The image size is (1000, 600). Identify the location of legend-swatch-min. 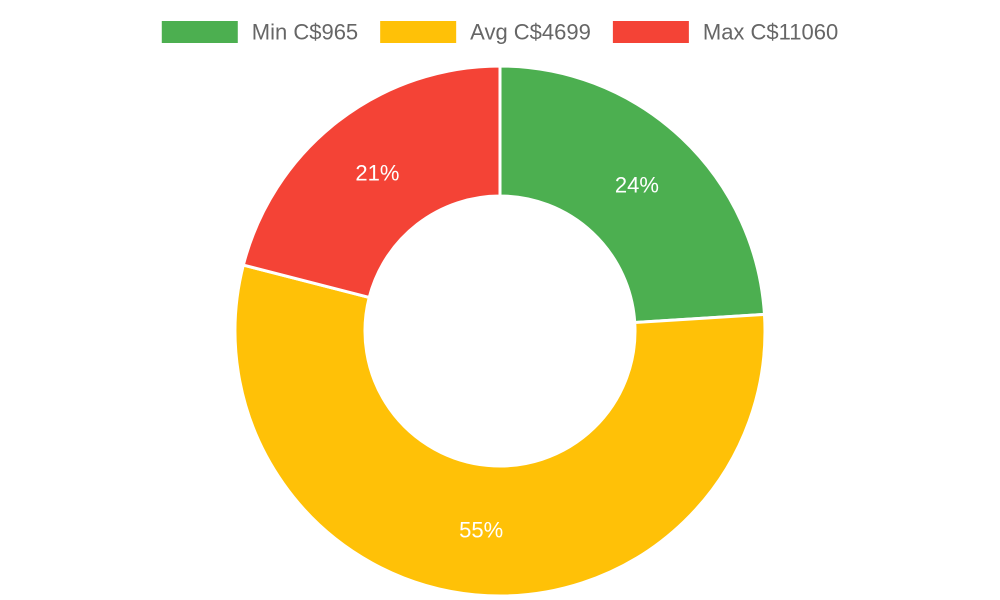
(199, 32).